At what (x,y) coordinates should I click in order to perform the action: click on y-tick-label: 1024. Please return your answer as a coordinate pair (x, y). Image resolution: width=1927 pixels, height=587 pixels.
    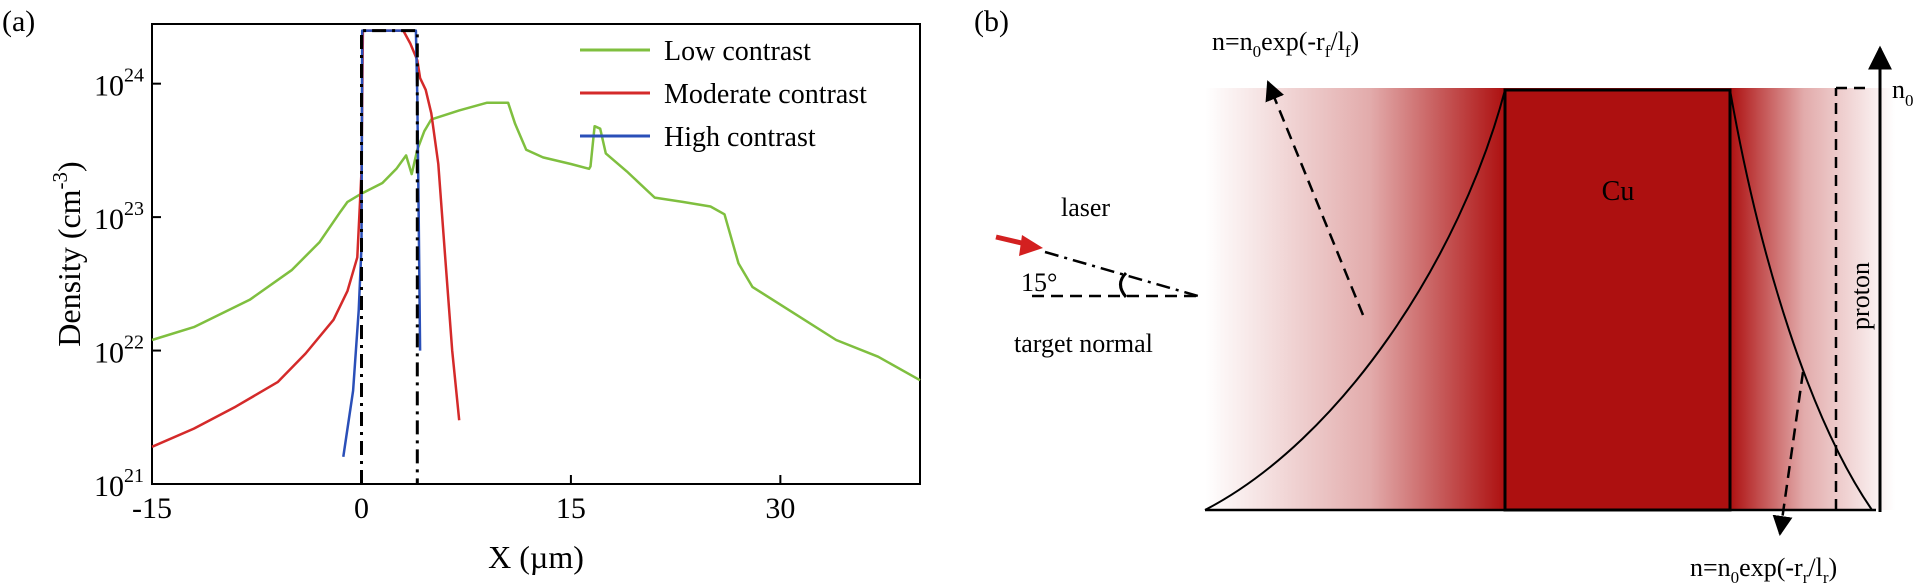
    Looking at the image, I should click on (119, 84).